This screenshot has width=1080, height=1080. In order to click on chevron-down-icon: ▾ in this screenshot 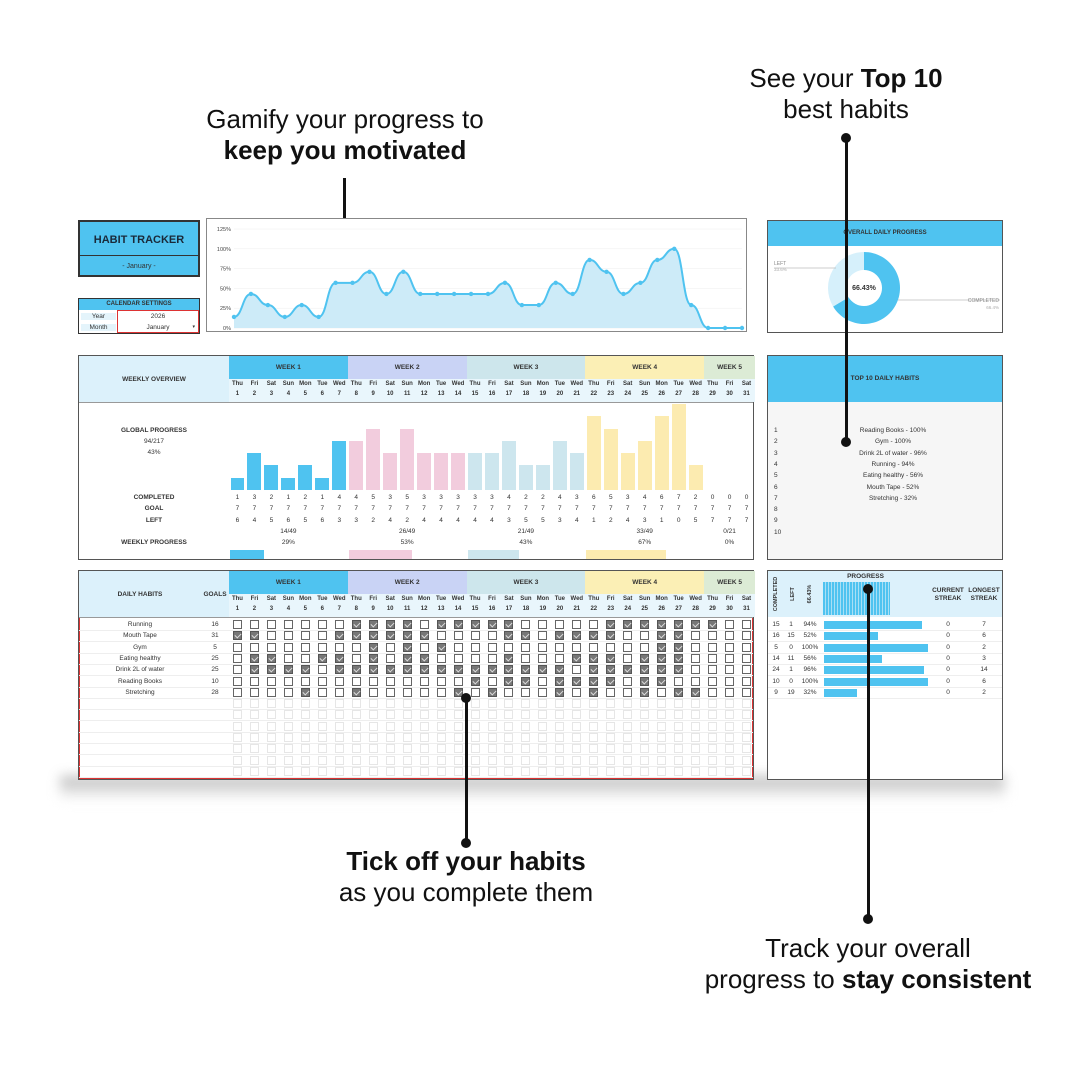, I will do `click(193, 327)`.